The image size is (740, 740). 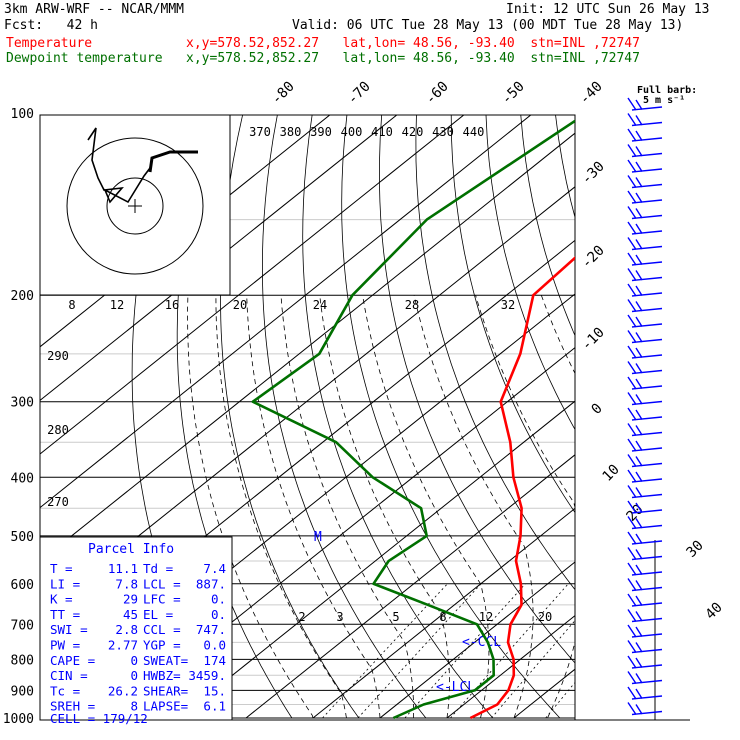 What do you see at coordinates (71, 305) in the screenshot?
I see `hodograph-speed-label: 8` at bounding box center [71, 305].